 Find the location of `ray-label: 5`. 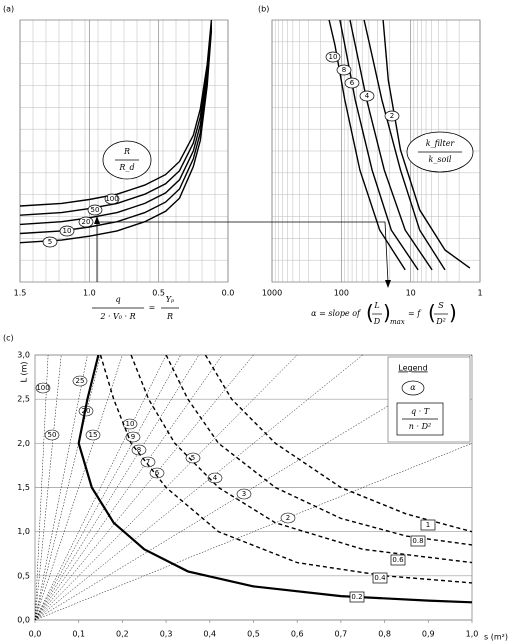

ray-label: 5 is located at coordinates (193, 458).